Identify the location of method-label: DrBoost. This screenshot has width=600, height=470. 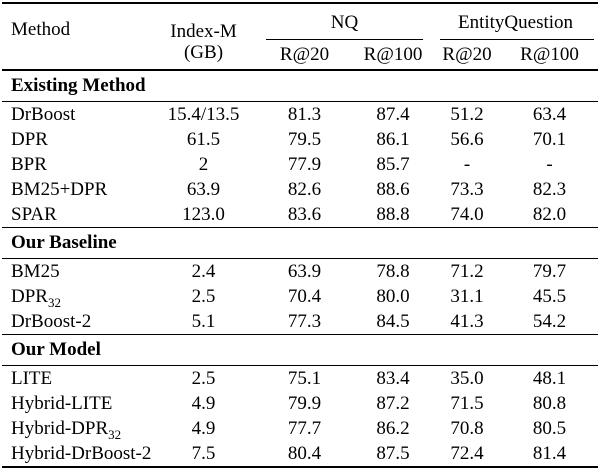
(43, 114).